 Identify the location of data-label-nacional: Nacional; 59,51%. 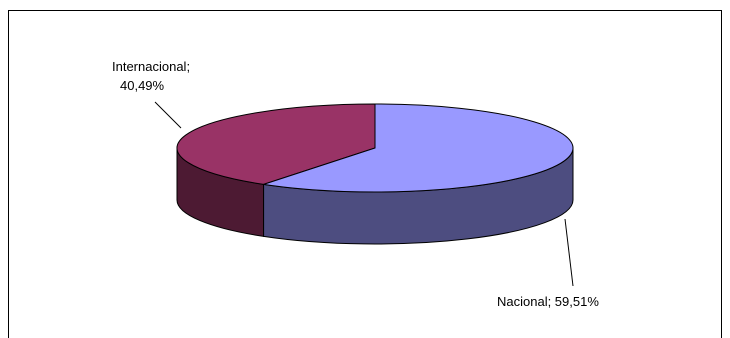
(548, 301).